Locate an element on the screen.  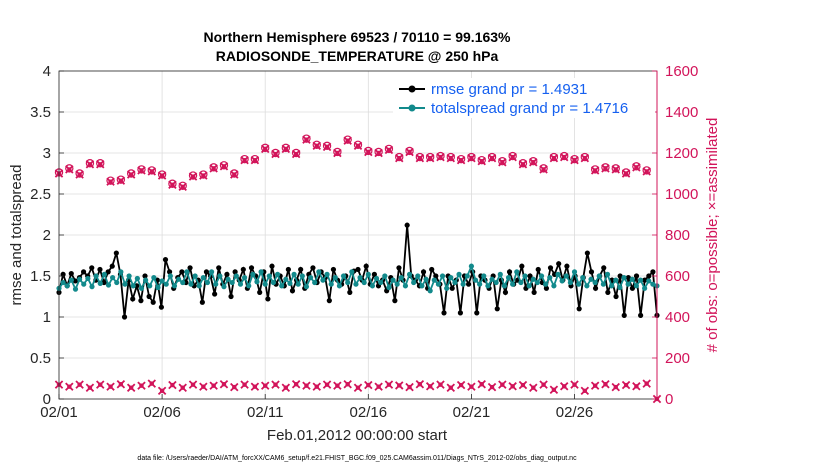
x-axis-label: Feb.01,2012 00:00:00 start is located at coordinates (357, 435).